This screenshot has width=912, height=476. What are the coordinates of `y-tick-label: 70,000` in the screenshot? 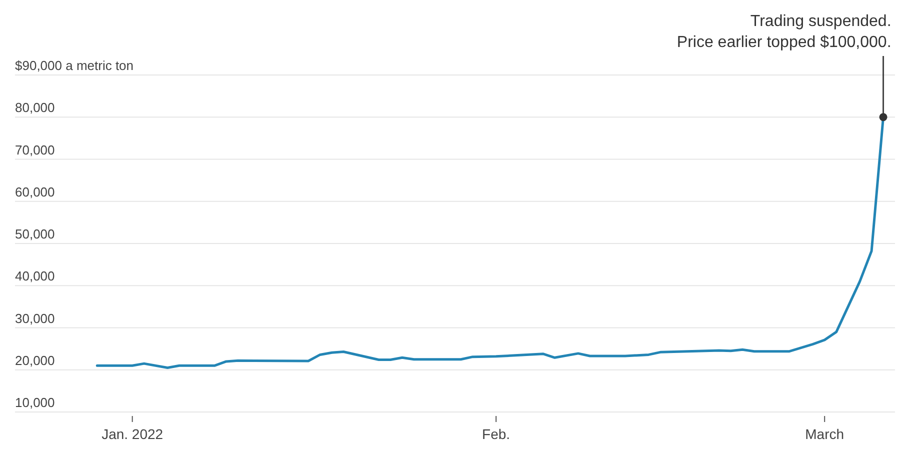 It's located at (35, 150).